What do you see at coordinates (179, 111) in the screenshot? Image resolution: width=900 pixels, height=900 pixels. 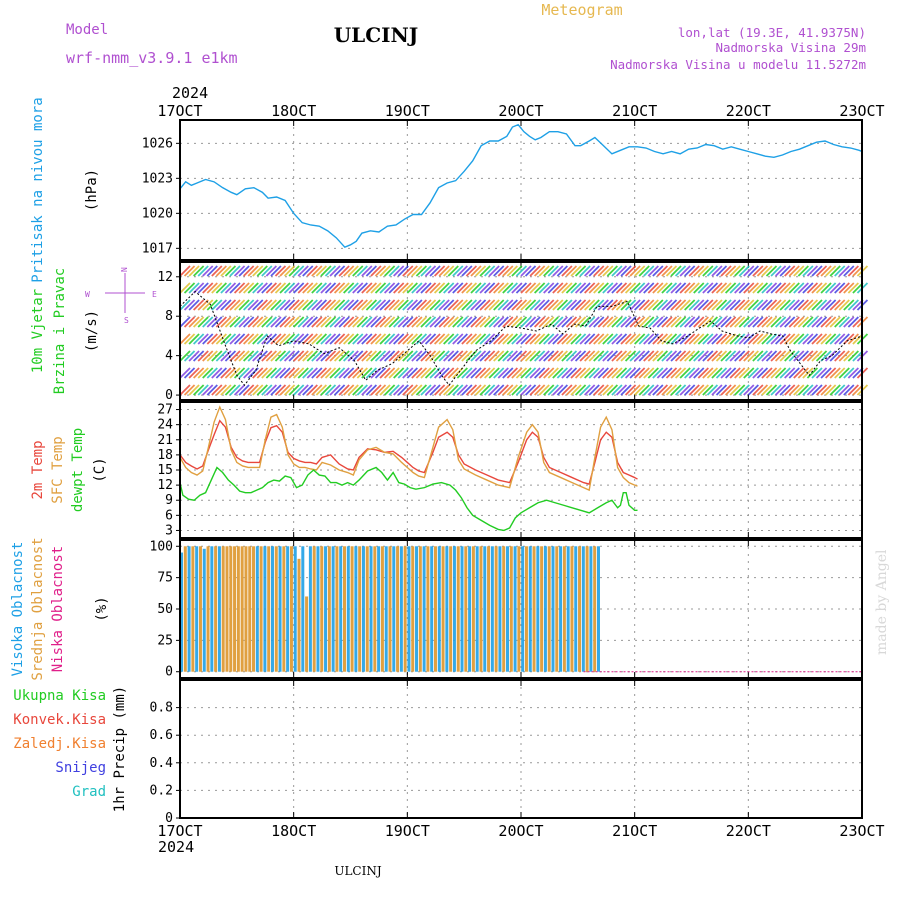 I see `x-tick-label-top: 17OCT` at bounding box center [179, 111].